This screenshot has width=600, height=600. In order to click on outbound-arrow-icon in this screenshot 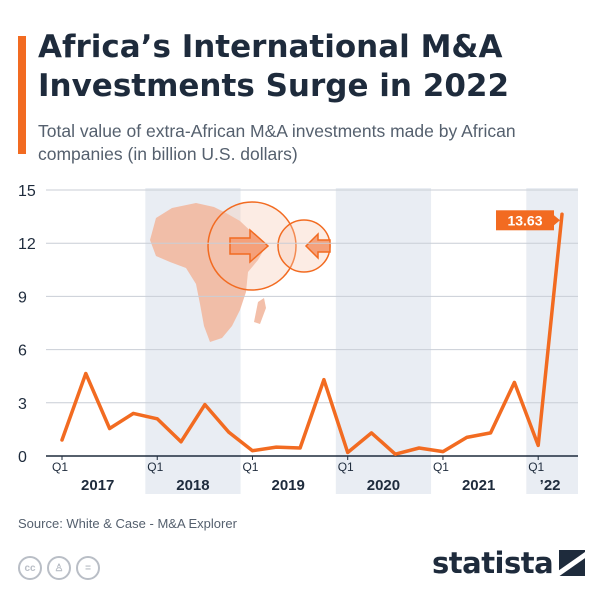, I will do `click(249, 246)`.